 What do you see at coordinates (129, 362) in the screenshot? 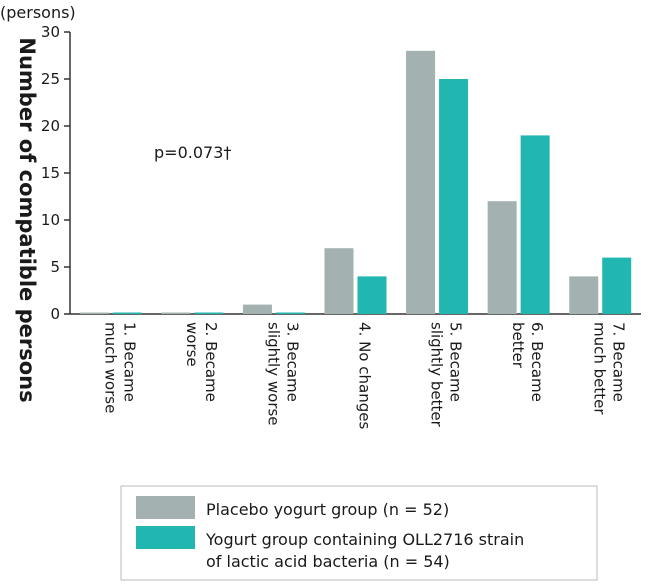
I see `category-label-line: 1. Became` at bounding box center [129, 362].